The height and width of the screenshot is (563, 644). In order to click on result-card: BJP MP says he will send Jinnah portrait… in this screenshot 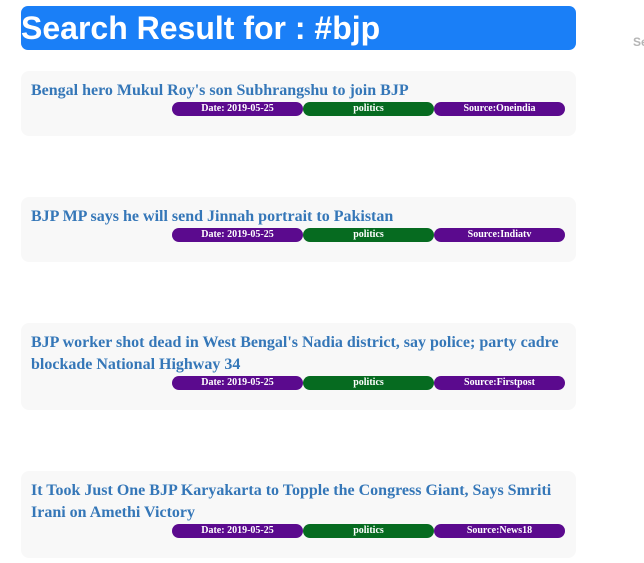, I will do `click(298, 229)`.